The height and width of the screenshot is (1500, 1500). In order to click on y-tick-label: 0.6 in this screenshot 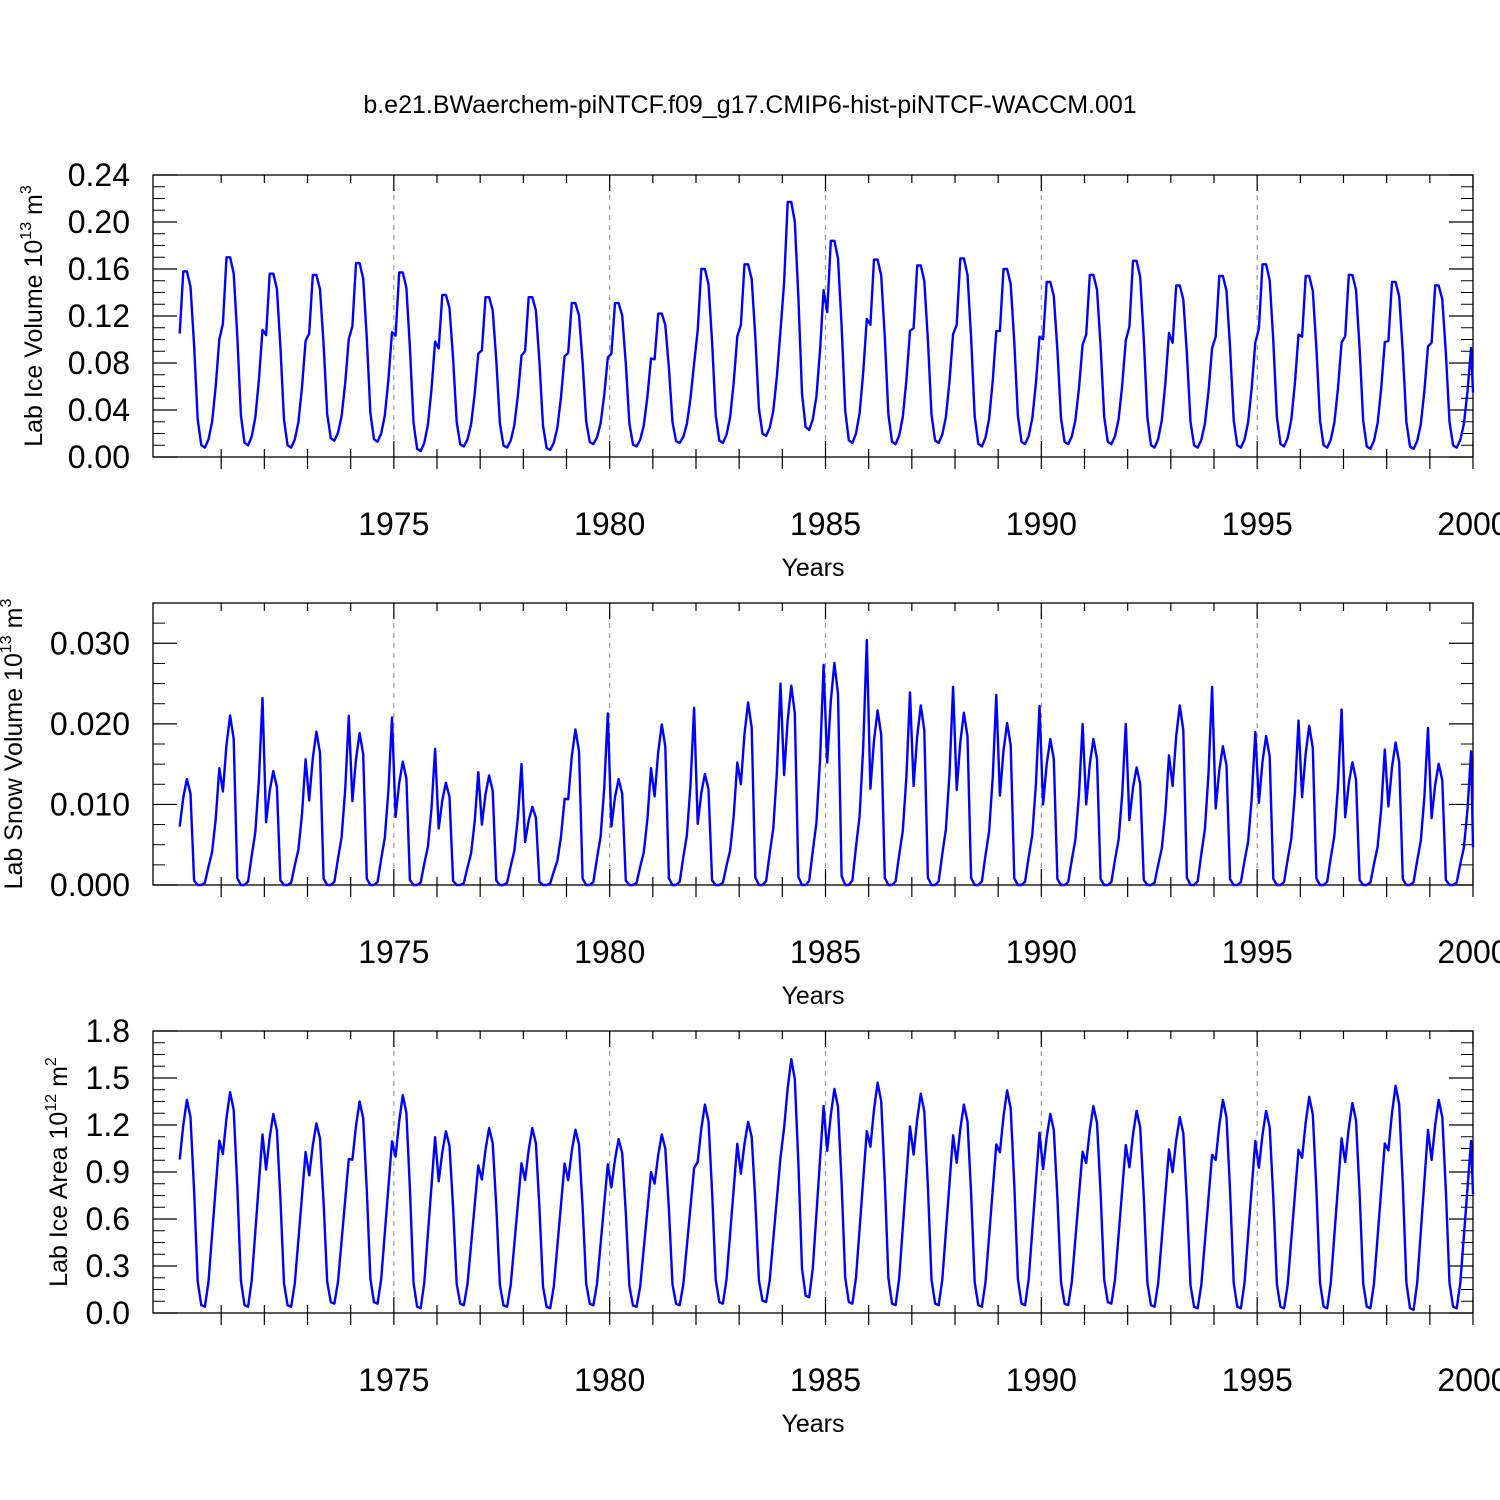, I will do `click(108, 1219)`.